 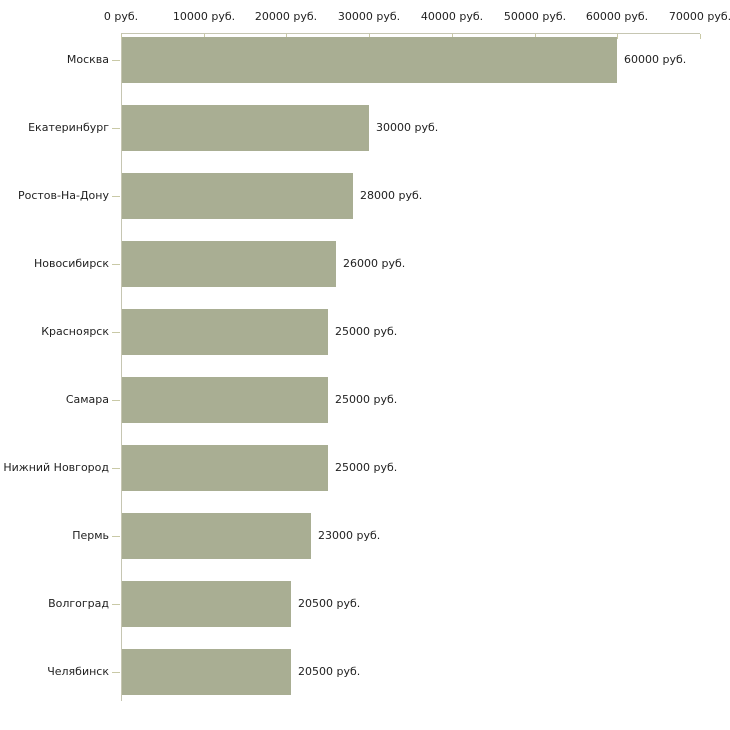 I want to click on category-label: Ростов-На-Дону, so click(x=63, y=195).